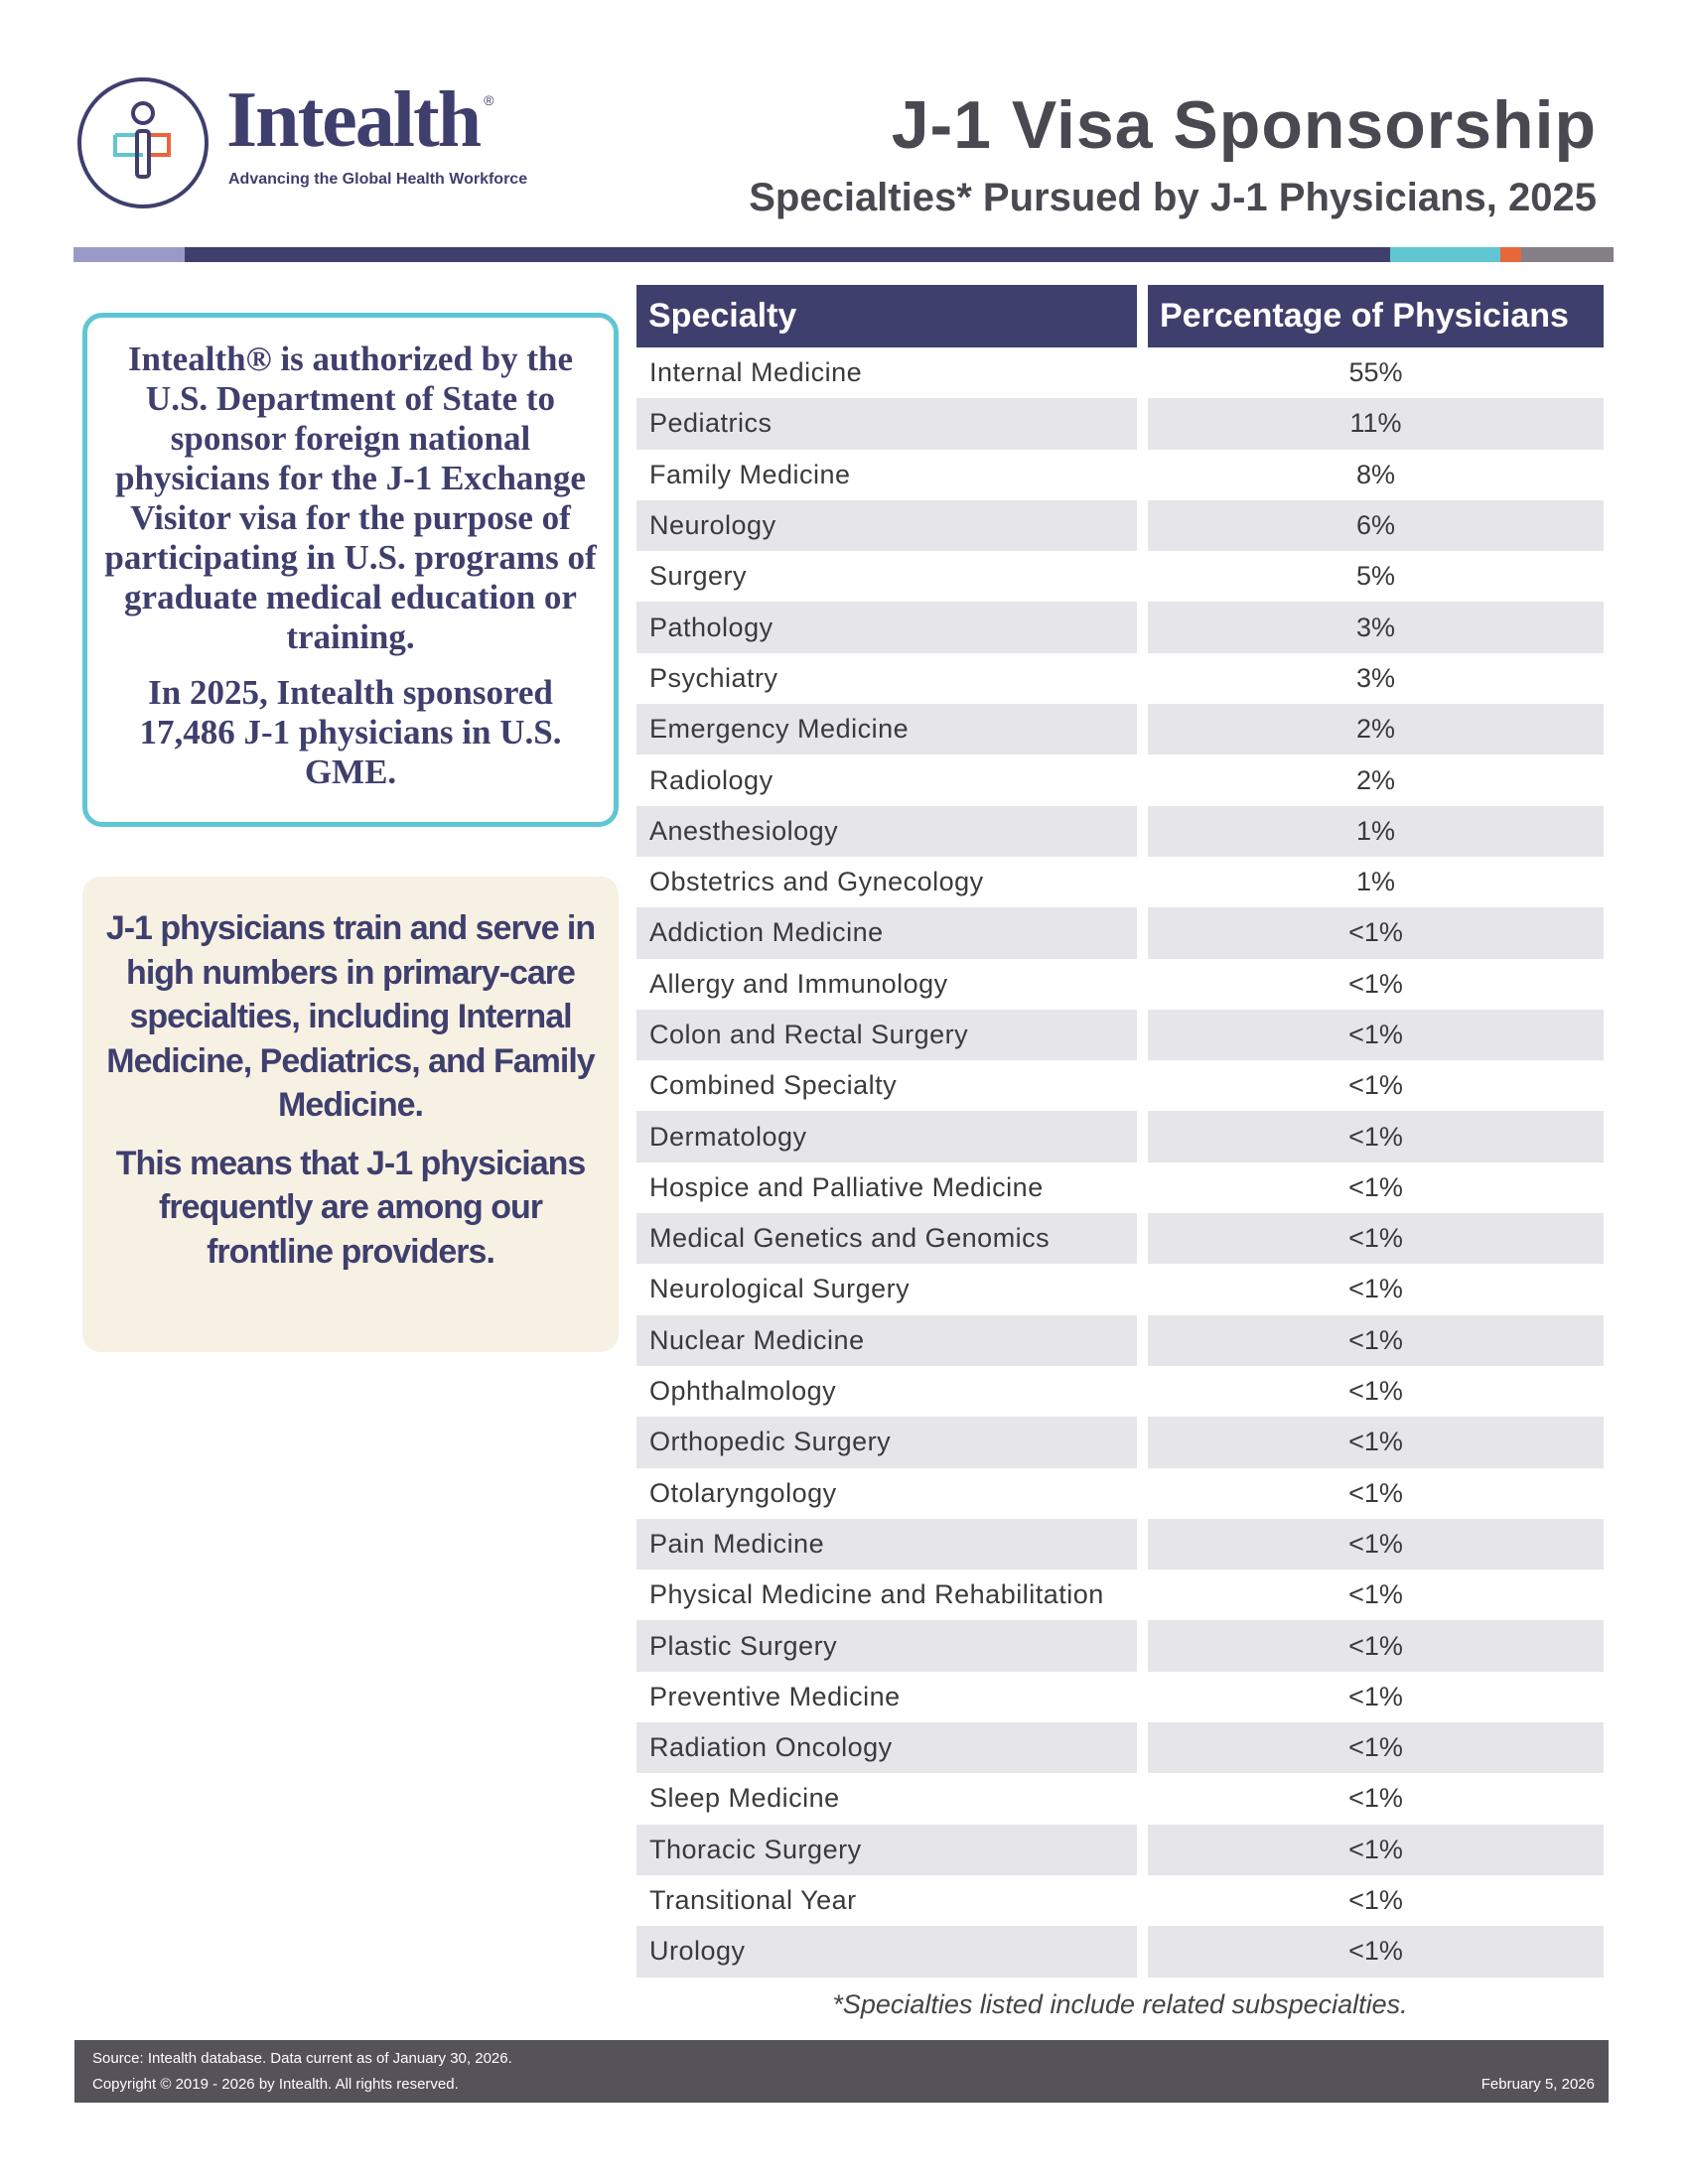  Describe the element at coordinates (1375, 372) in the screenshot. I see `percentage-cell: 55%` at that location.